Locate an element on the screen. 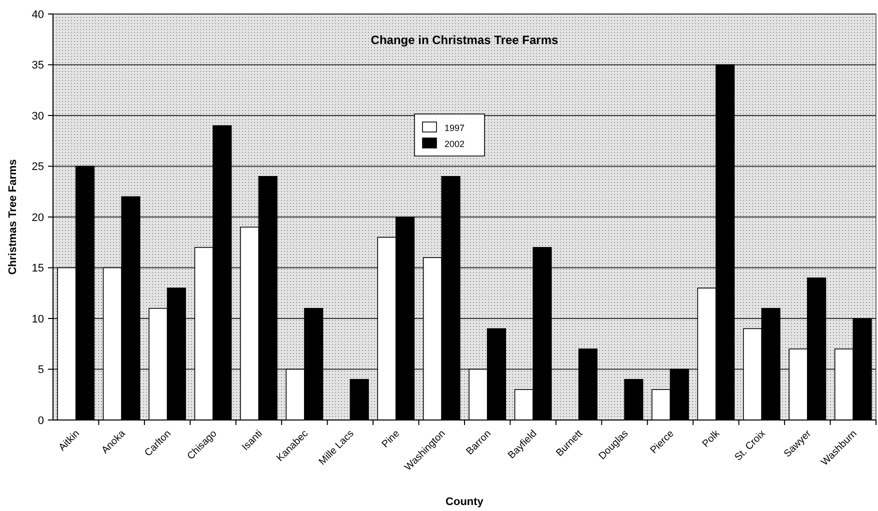 This screenshot has height=511, width=878. x-tick-label: Polk is located at coordinates (711, 439).